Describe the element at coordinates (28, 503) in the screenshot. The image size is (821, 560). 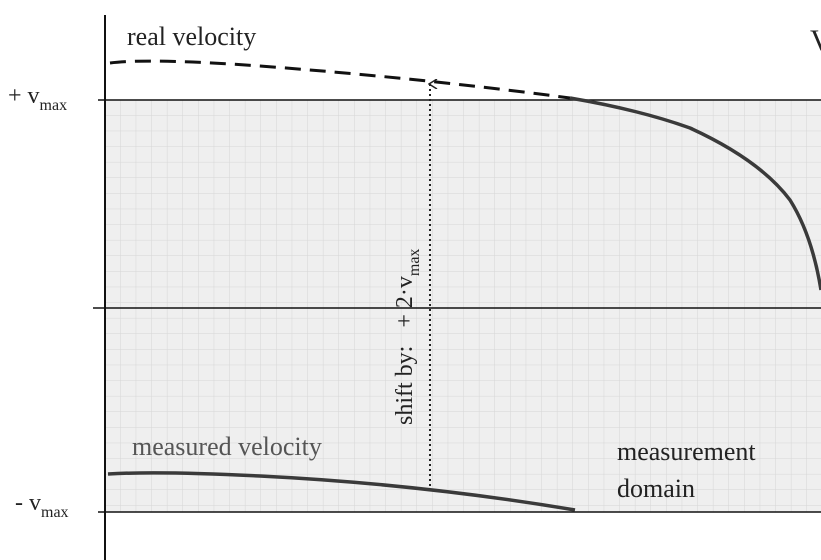
I see `label-part: - v` at that location.